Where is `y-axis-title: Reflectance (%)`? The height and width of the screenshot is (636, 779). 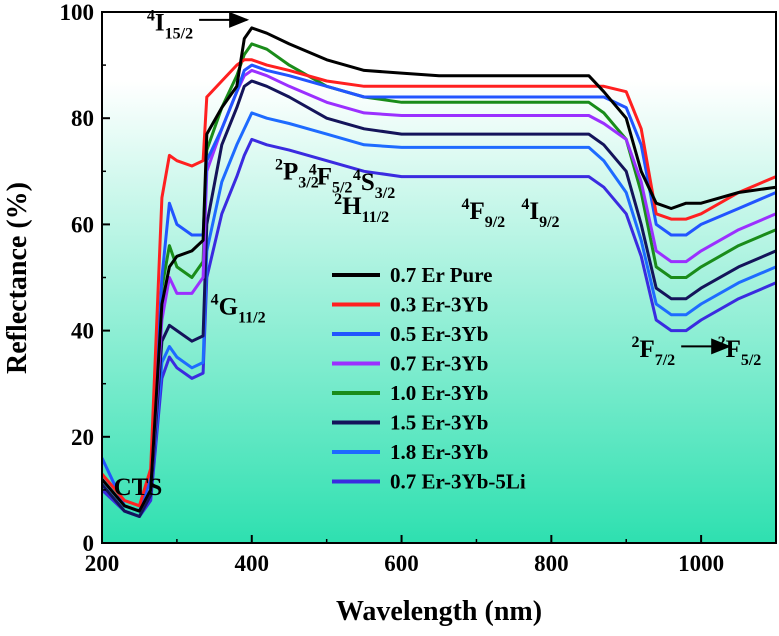
y-axis-title: Reflectance (%) is located at coordinates (17, 278).